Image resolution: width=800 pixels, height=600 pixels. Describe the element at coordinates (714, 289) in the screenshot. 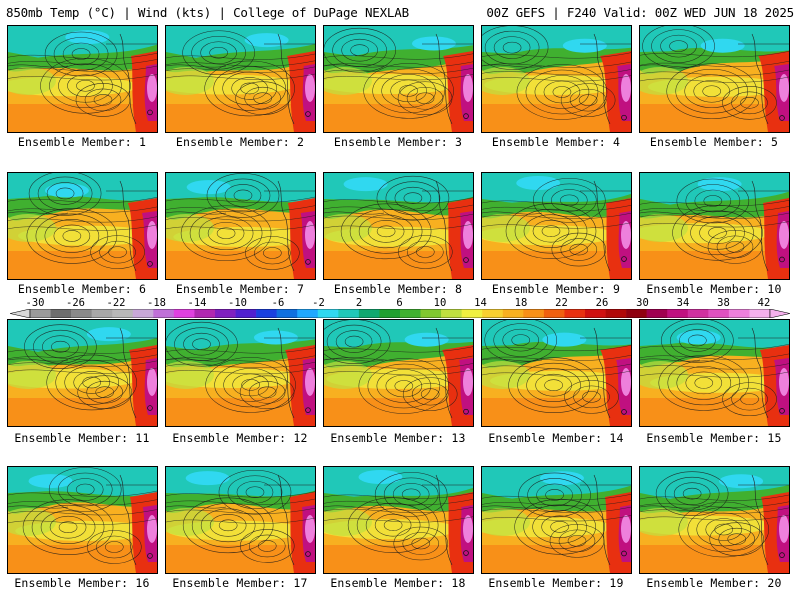

I see `ensemble-member-label: Ensemble Member: 10` at that location.